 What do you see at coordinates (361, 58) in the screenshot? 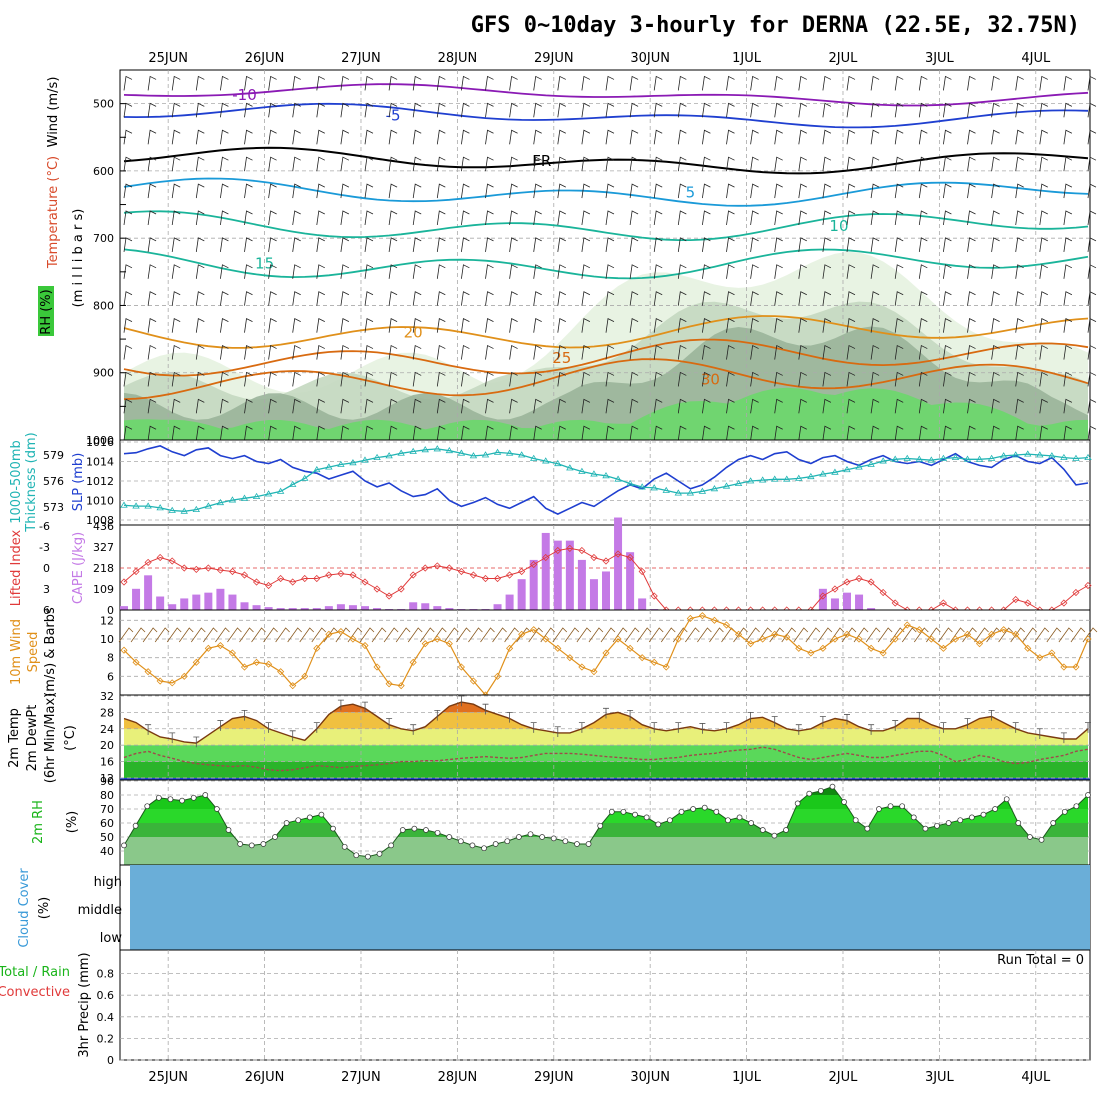
I see `top-date-label: 27JUN` at bounding box center [361, 58].